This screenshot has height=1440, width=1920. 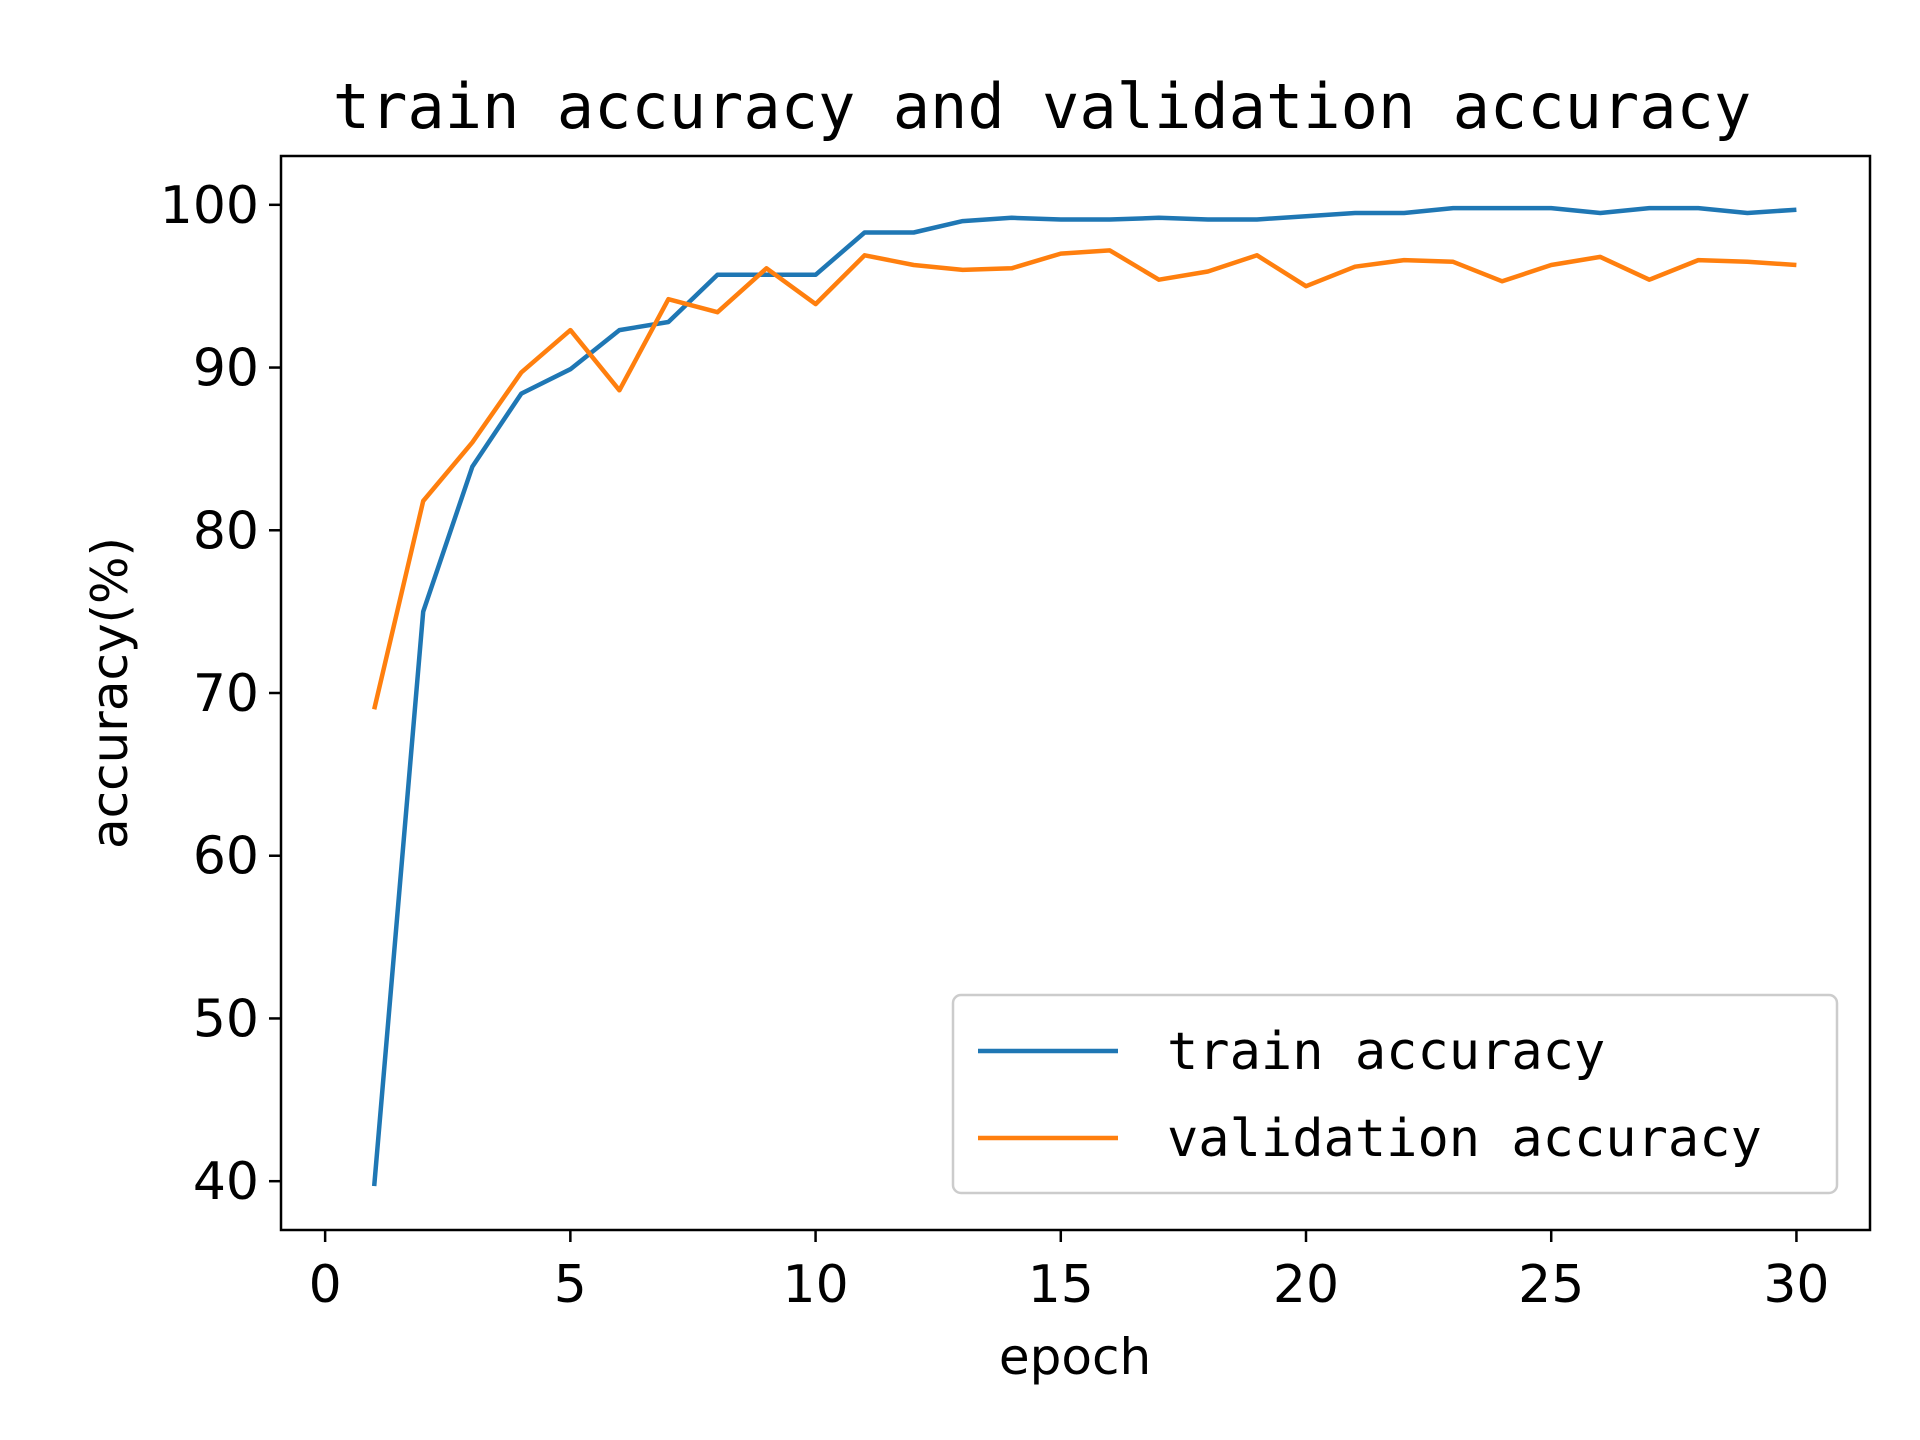 What do you see at coordinates (226, 531) in the screenshot?
I see `y-tick-label: 80` at bounding box center [226, 531].